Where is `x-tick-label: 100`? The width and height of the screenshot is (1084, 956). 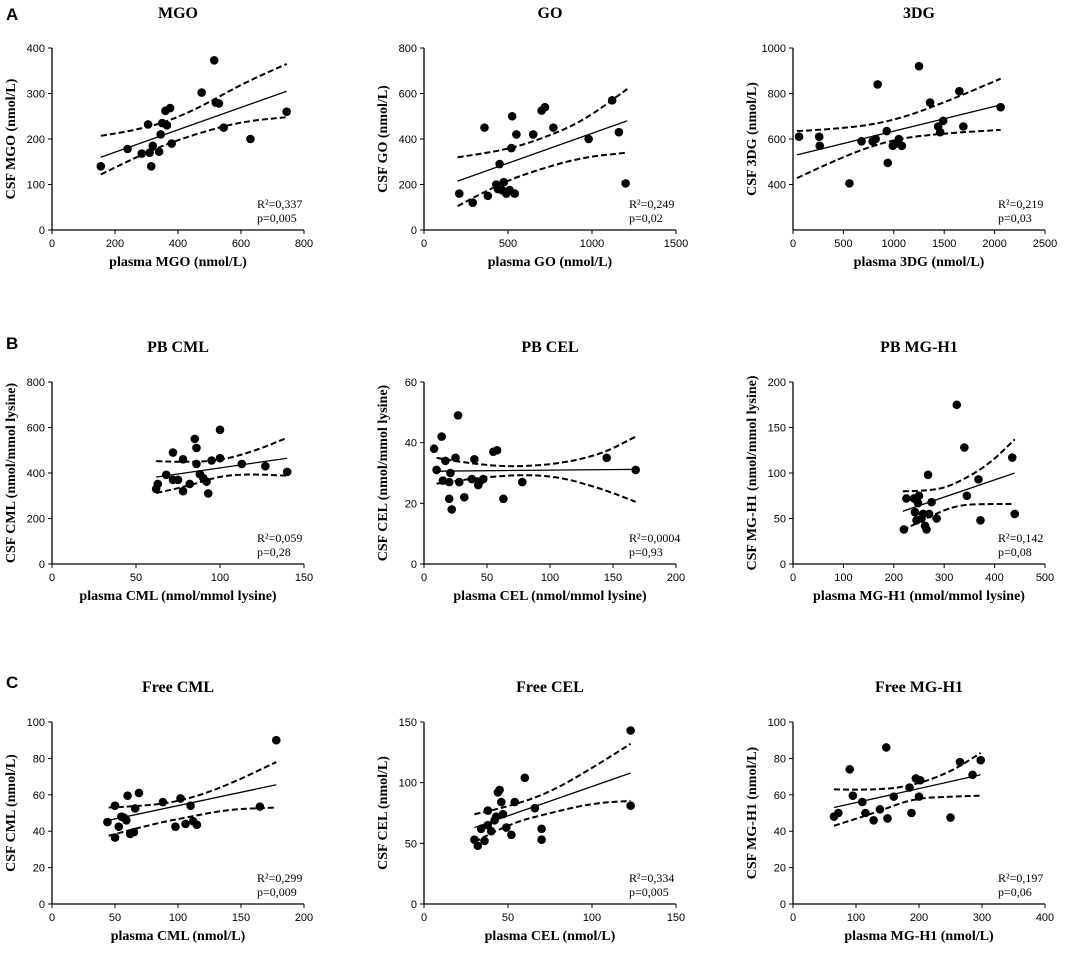
x-tick-label: 100 is located at coordinates (178, 918).